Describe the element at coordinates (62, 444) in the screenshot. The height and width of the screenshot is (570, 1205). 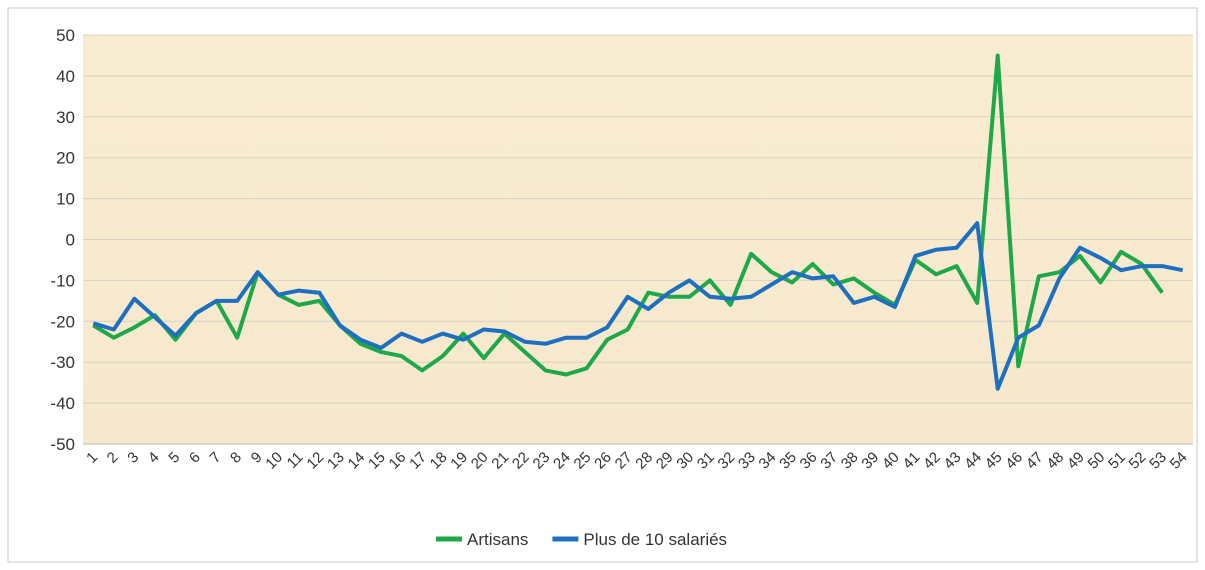
I see `y-tick-label: -50` at that location.